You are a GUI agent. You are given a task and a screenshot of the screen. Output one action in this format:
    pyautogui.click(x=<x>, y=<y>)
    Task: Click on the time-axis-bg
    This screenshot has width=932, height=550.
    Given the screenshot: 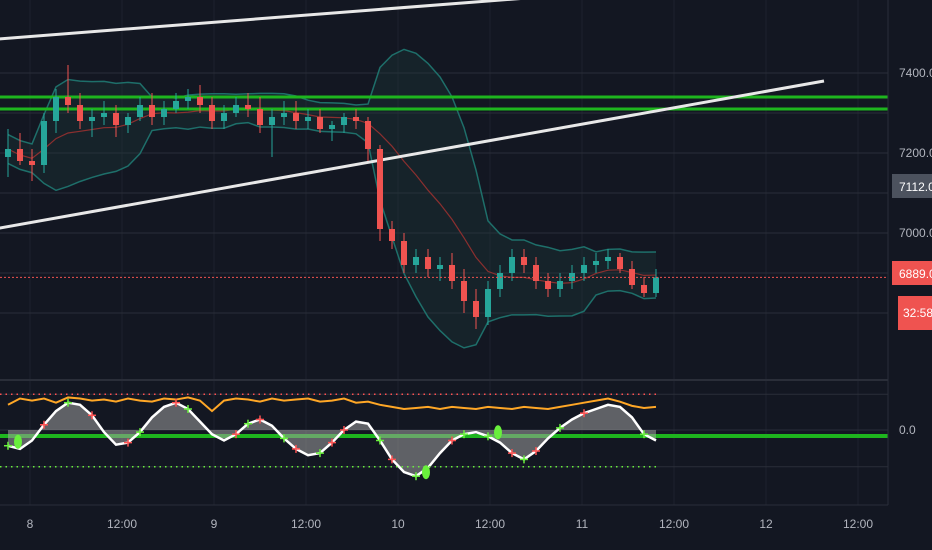 What is the action you would take?
    pyautogui.click(x=466, y=527)
    